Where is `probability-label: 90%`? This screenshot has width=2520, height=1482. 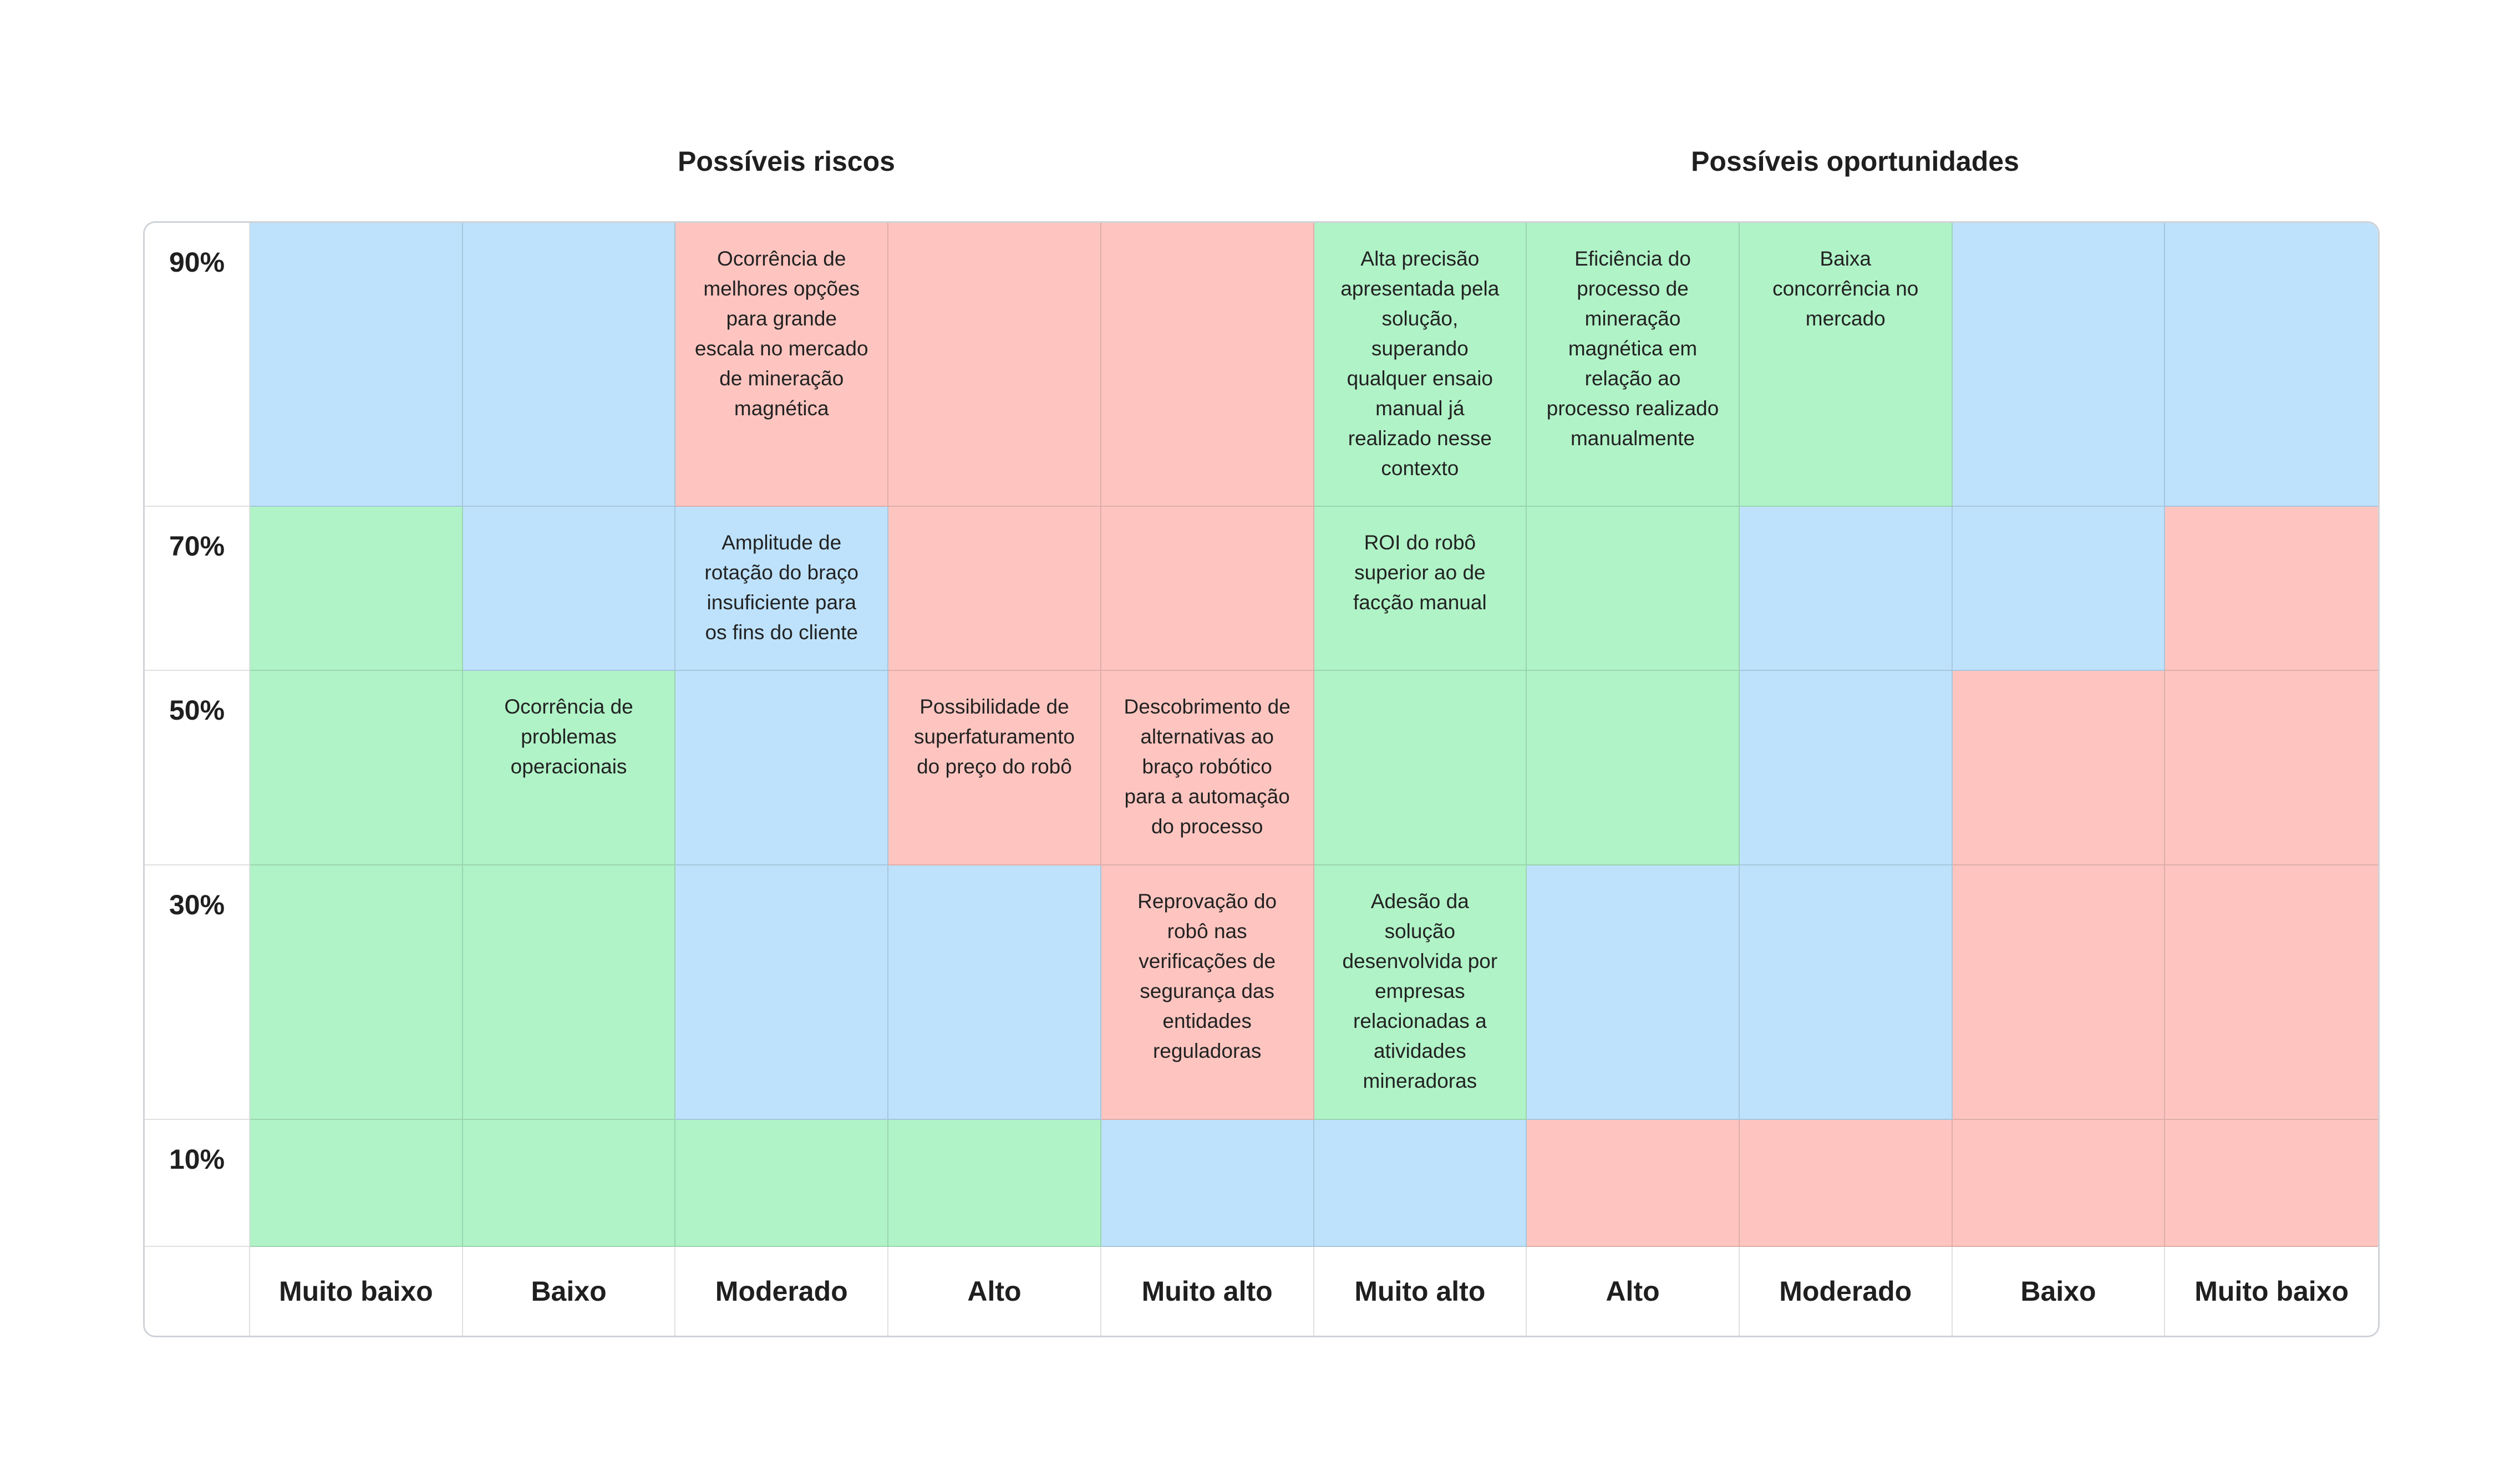 probability-label: 90% is located at coordinates (197, 365).